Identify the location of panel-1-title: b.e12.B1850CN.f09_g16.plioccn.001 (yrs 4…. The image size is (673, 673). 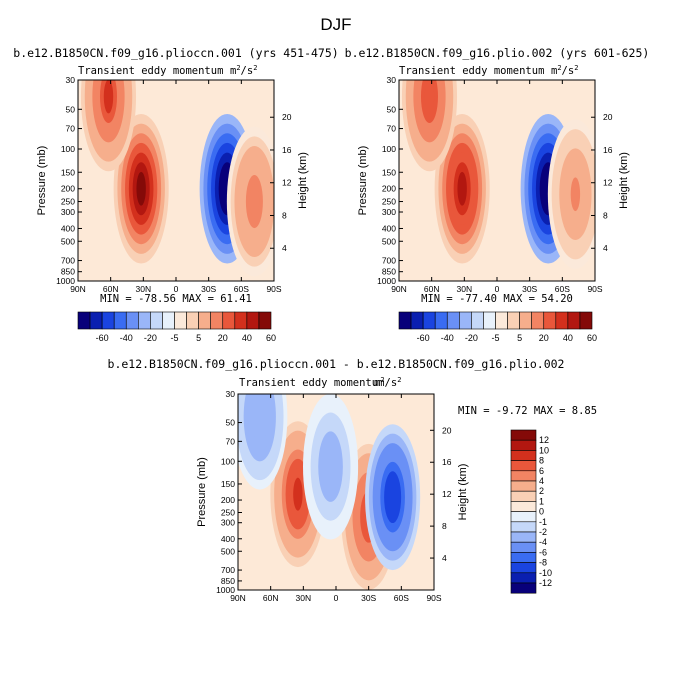
(175, 53).